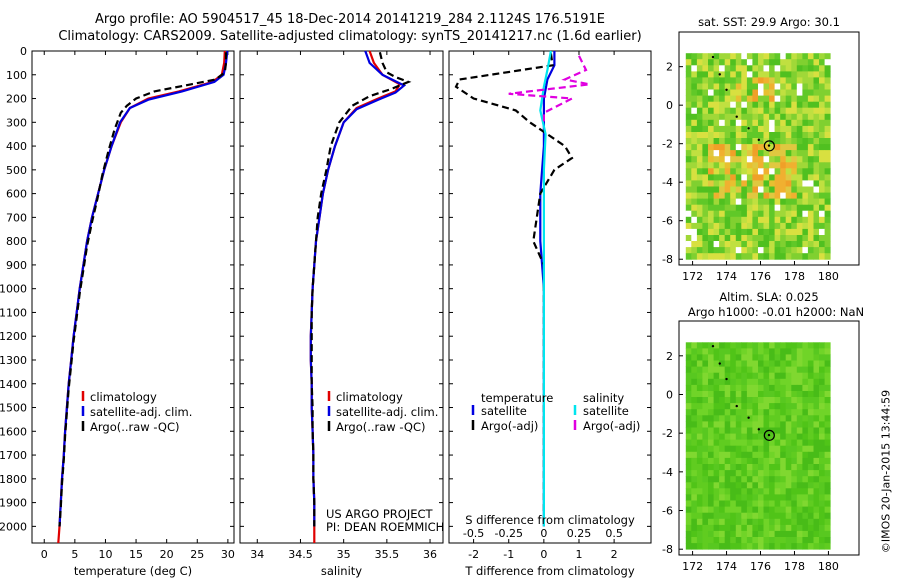 Image resolution: width=900 pixels, height=580 pixels. I want to click on x-tick-label: 0, so click(44, 554).